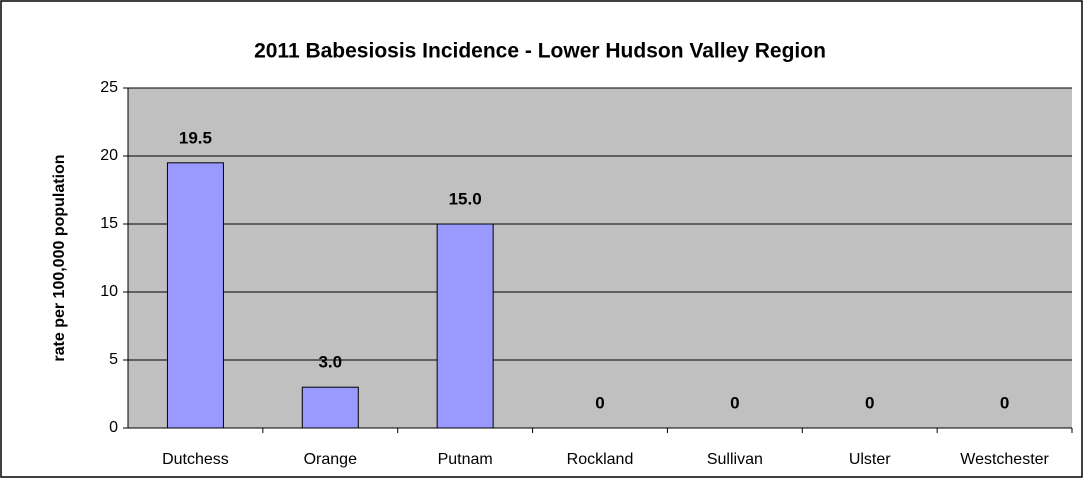 This screenshot has height=478, width=1083. Describe the element at coordinates (113, 359) in the screenshot. I see `y-tick-label: 5` at that location.